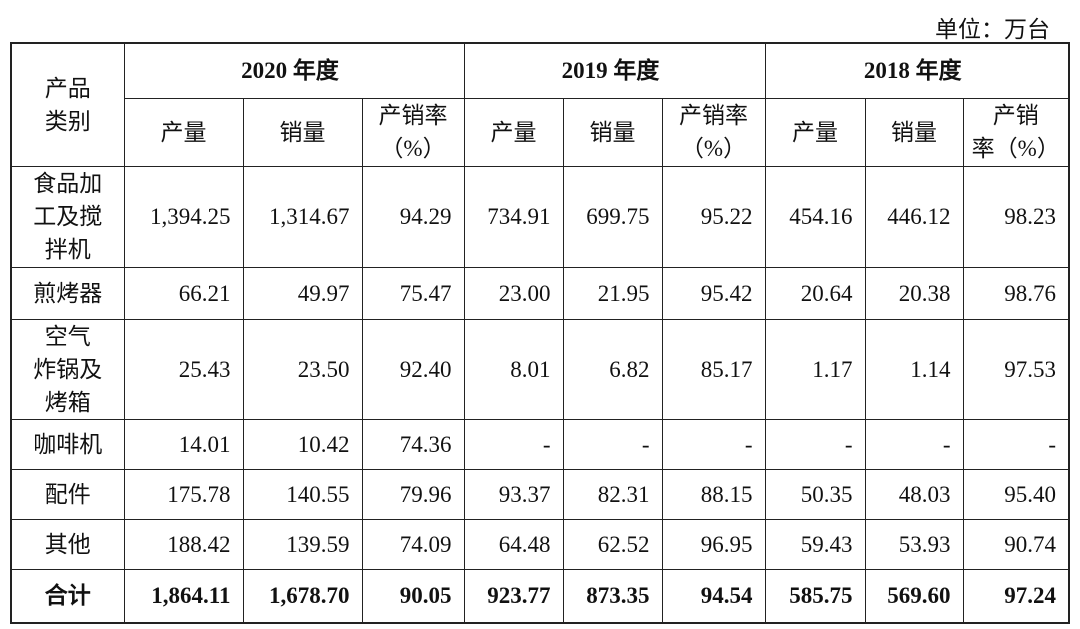 The height and width of the screenshot is (629, 1080). Describe the element at coordinates (612, 544) in the screenshot. I see `cell: 62.52` at that location.